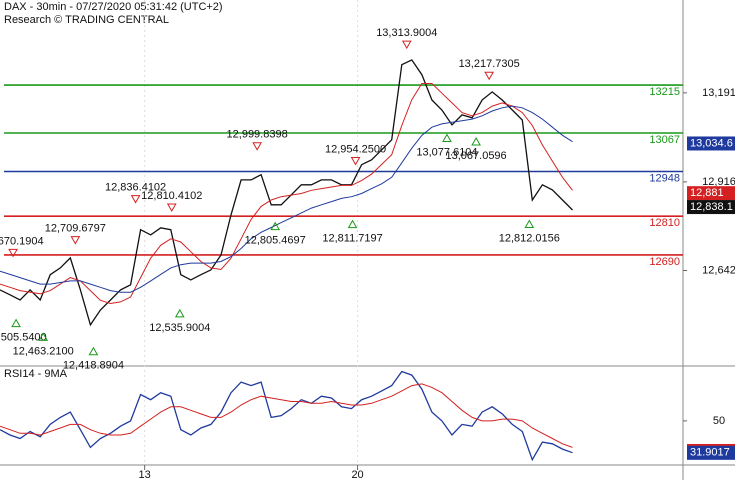  What do you see at coordinates (171, 196) in the screenshot?
I see `high-label: 12,810.4102` at bounding box center [171, 196].